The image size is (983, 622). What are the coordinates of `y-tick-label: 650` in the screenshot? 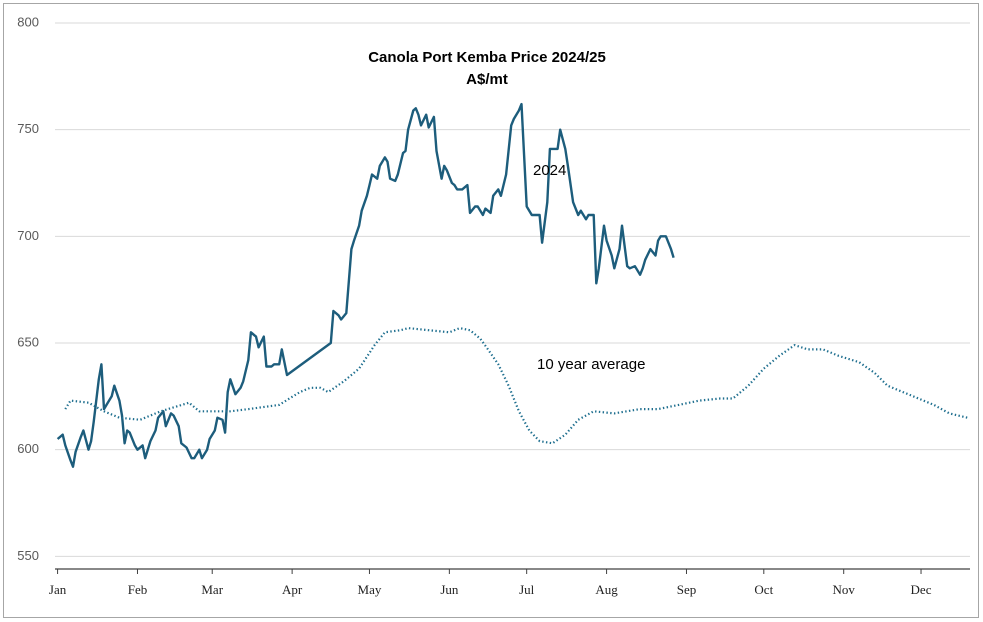 It's located at (28, 341).